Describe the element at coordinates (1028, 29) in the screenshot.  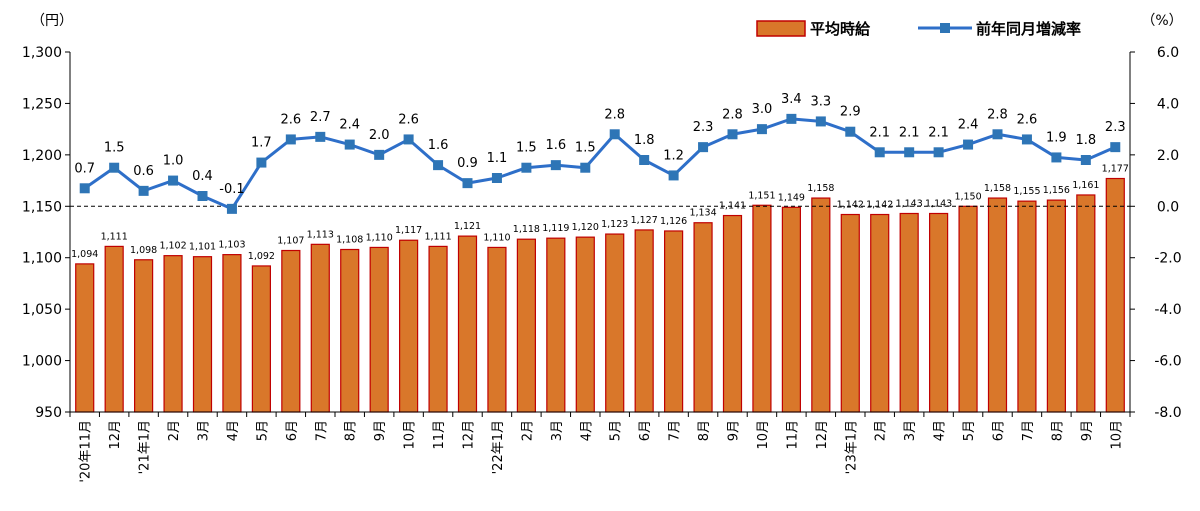
I see `legend-line-label: 前年同月増減率` at that location.